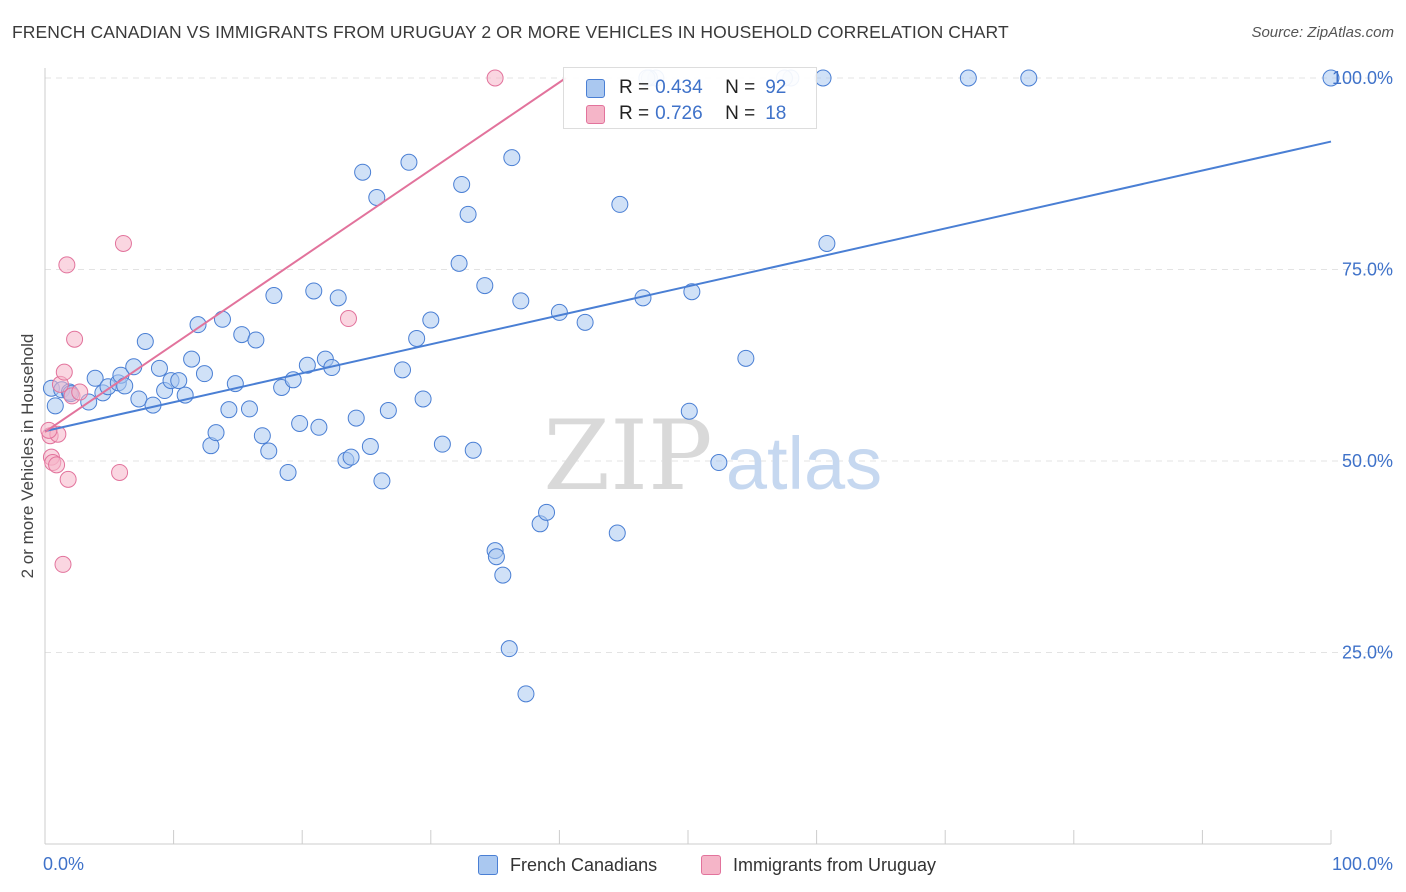 The height and width of the screenshot is (892, 1406). I want to click on n-value: 92, so click(776, 87).